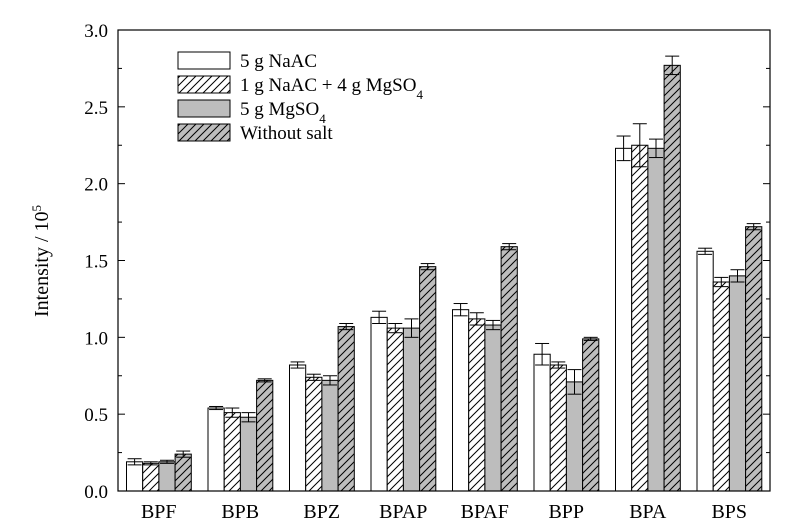 The height and width of the screenshot is (524, 800). What do you see at coordinates (321, 512) in the screenshot?
I see `x-category-label-bpz: BPZ` at bounding box center [321, 512].